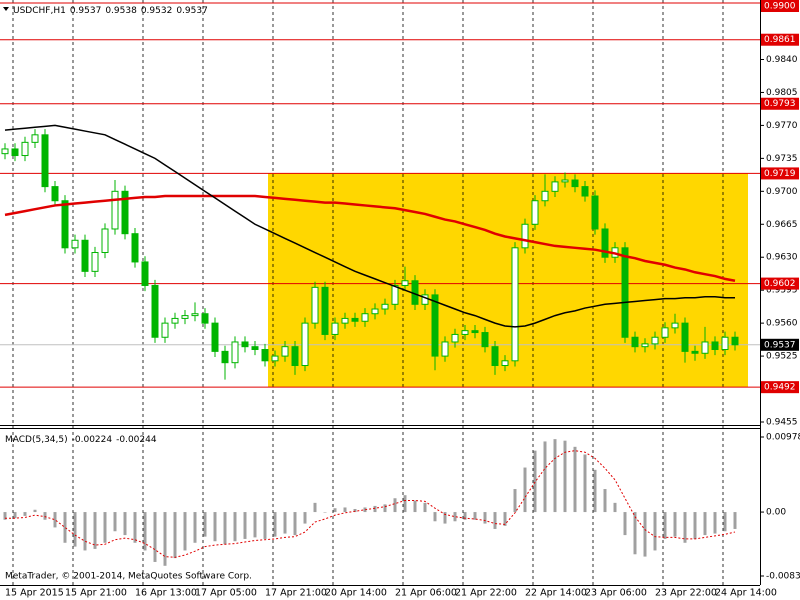  I want to click on time-label: 17 Apr 21:00, so click(296, 593).